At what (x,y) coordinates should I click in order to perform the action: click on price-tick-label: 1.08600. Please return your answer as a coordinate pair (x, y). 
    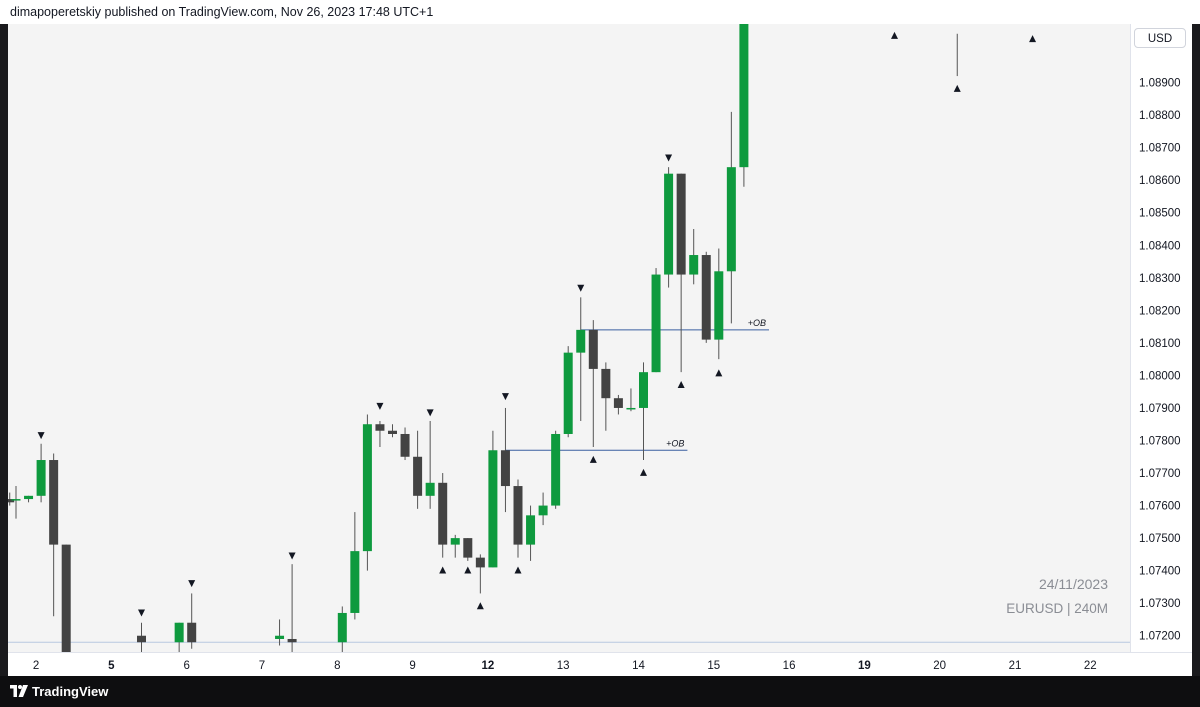
    Looking at the image, I should click on (1160, 181).